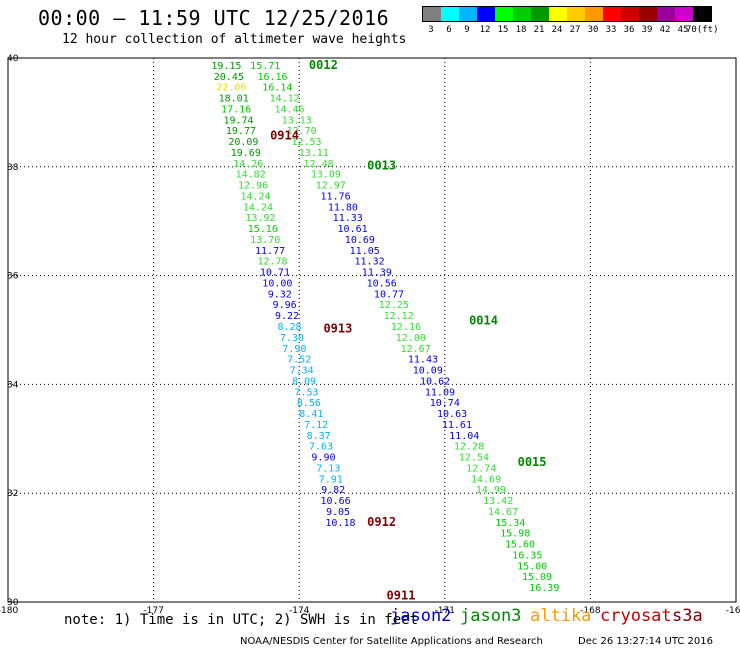 This screenshot has width=740, height=650. What do you see at coordinates (302, 371) in the screenshot?
I see `wave-height-label: 7.34` at bounding box center [302, 371].